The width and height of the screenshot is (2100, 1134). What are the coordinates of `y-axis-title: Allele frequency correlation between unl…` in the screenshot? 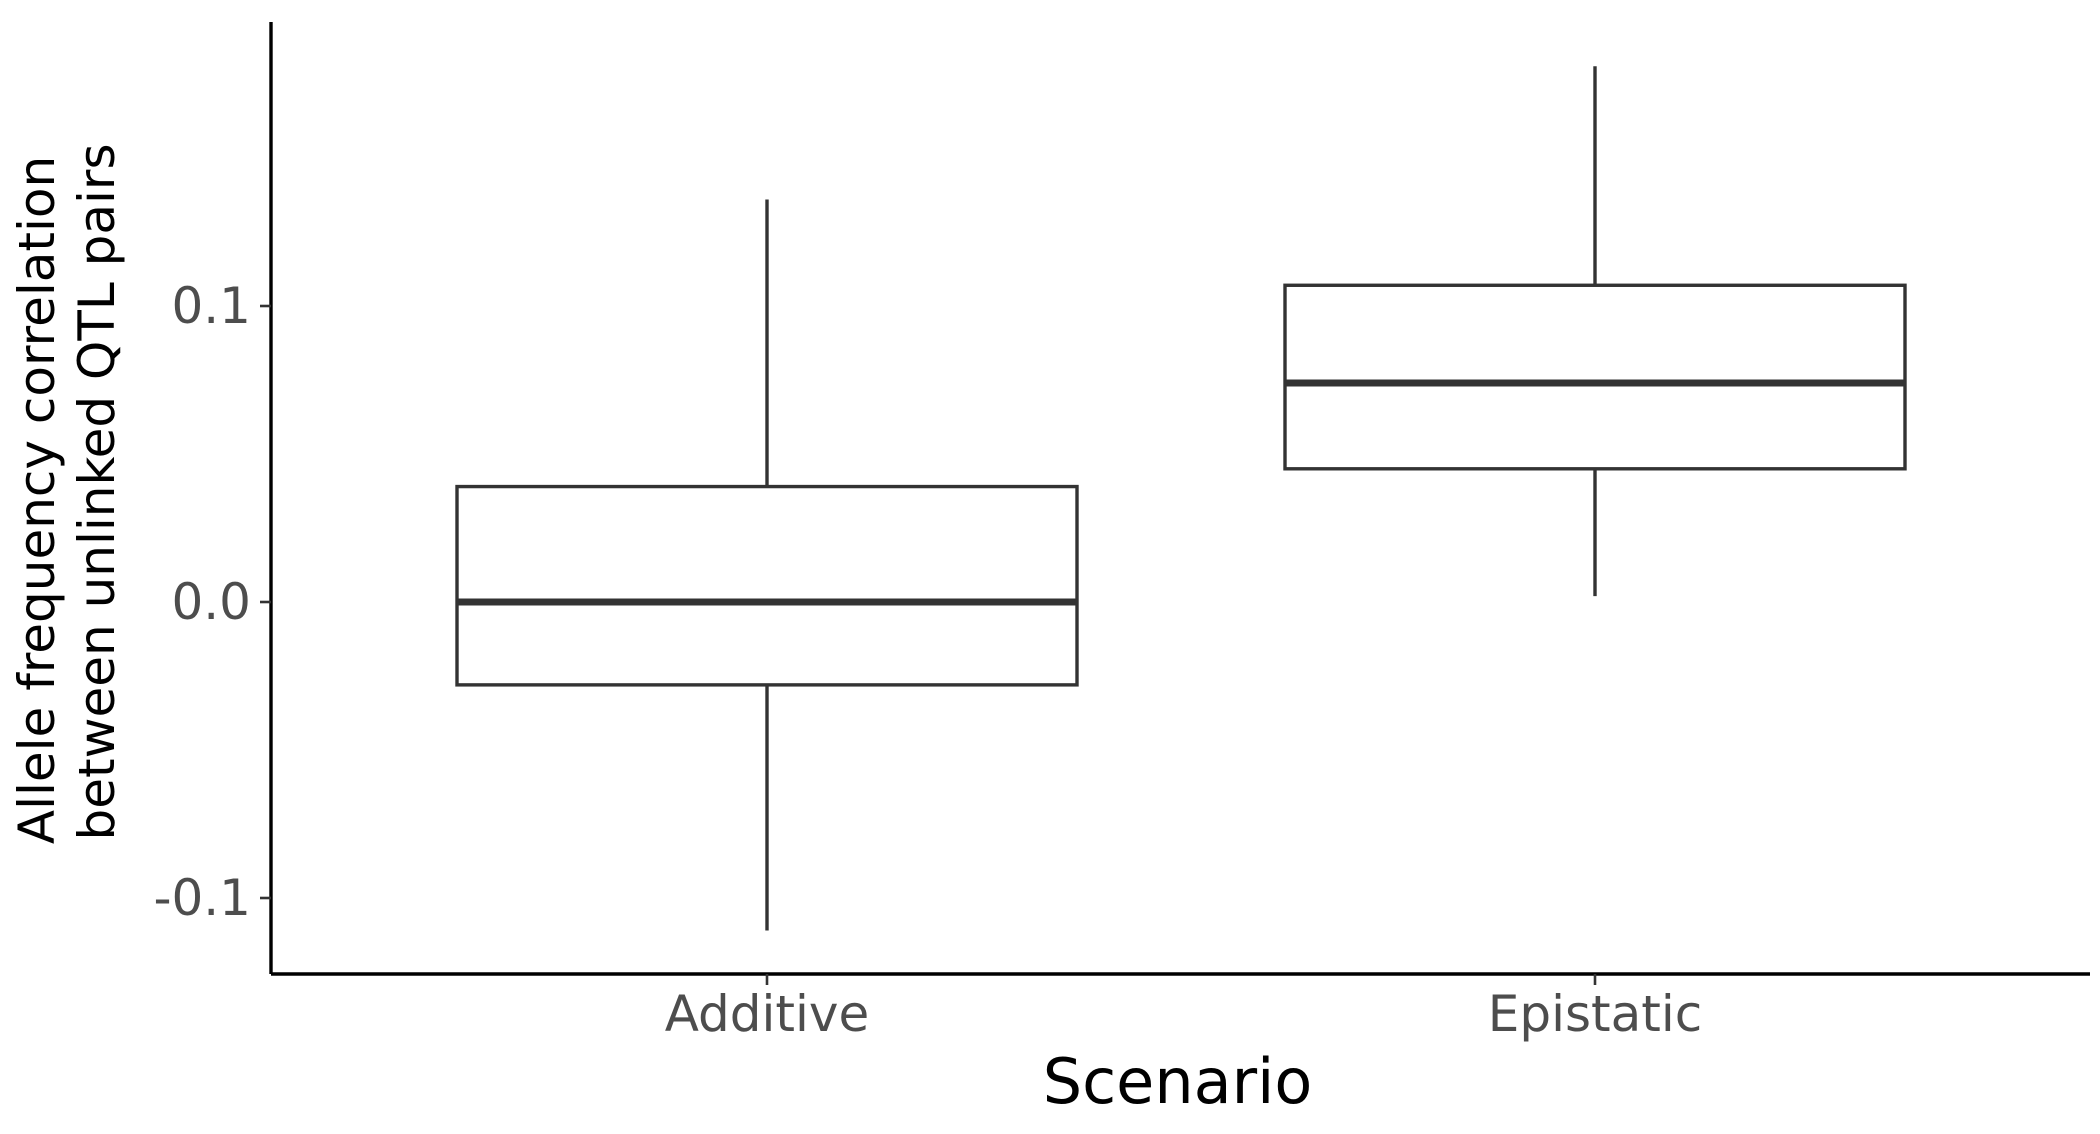 It's located at (67, 492).